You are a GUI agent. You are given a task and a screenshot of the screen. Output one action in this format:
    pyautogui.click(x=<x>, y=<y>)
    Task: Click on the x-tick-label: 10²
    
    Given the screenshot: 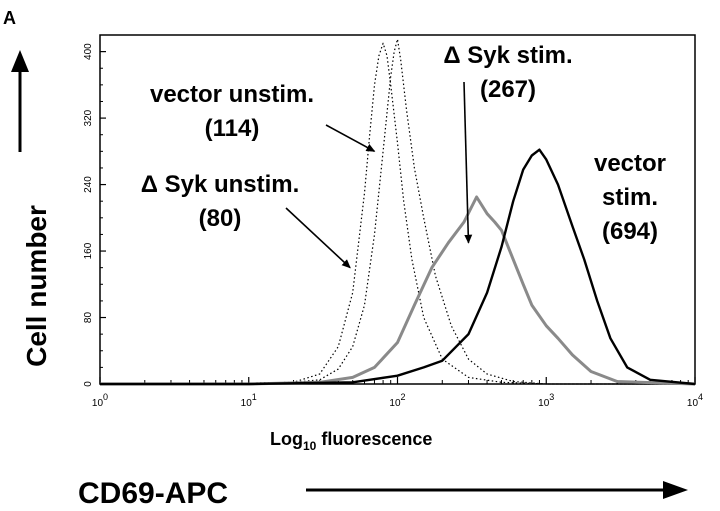 What is the action you would take?
    pyautogui.click(x=397, y=400)
    